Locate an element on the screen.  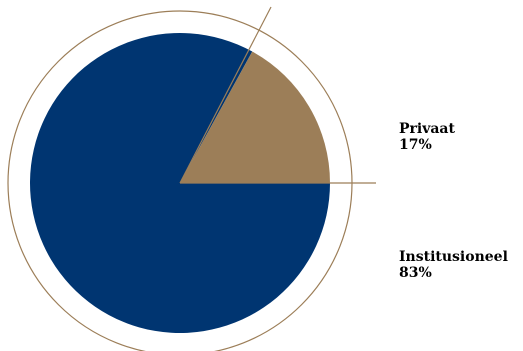
legend-value-privaat: 17% is located at coordinates (415, 145).